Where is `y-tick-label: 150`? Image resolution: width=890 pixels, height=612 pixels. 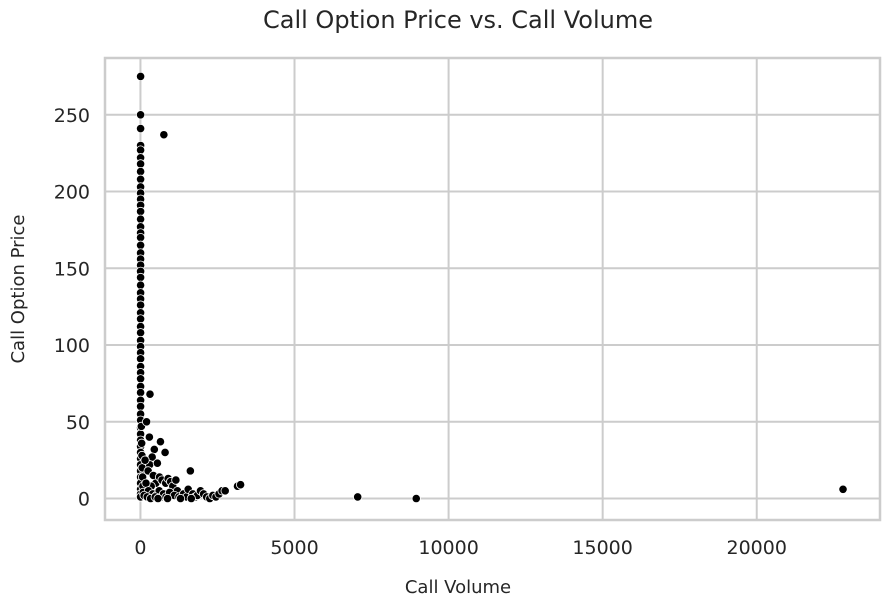
y-tick-label: 150 is located at coordinates (72, 269).